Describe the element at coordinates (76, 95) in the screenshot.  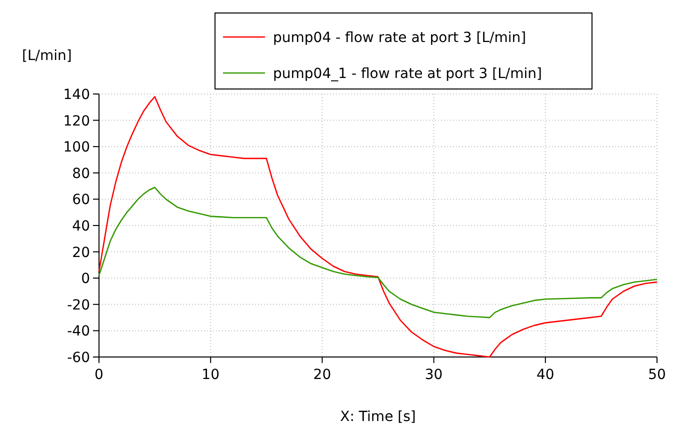
I see `y-tick-label: 140` at that location.